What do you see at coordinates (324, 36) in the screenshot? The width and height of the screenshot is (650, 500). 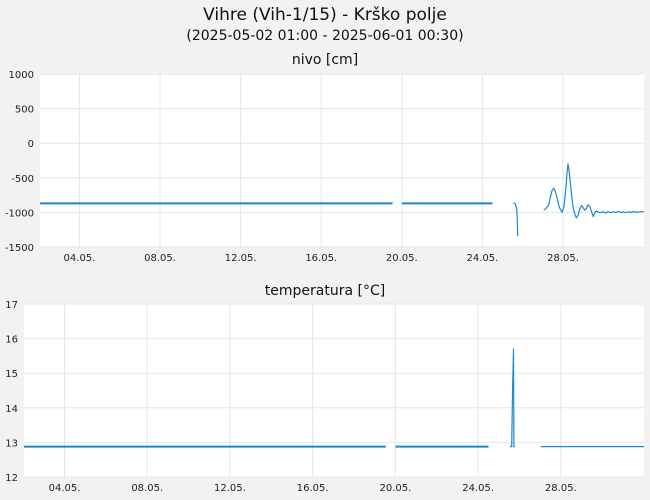 I see `chart-subtitle: (2025-05-02 01:00 - 2025-06-01 00:30)` at bounding box center [324, 36].